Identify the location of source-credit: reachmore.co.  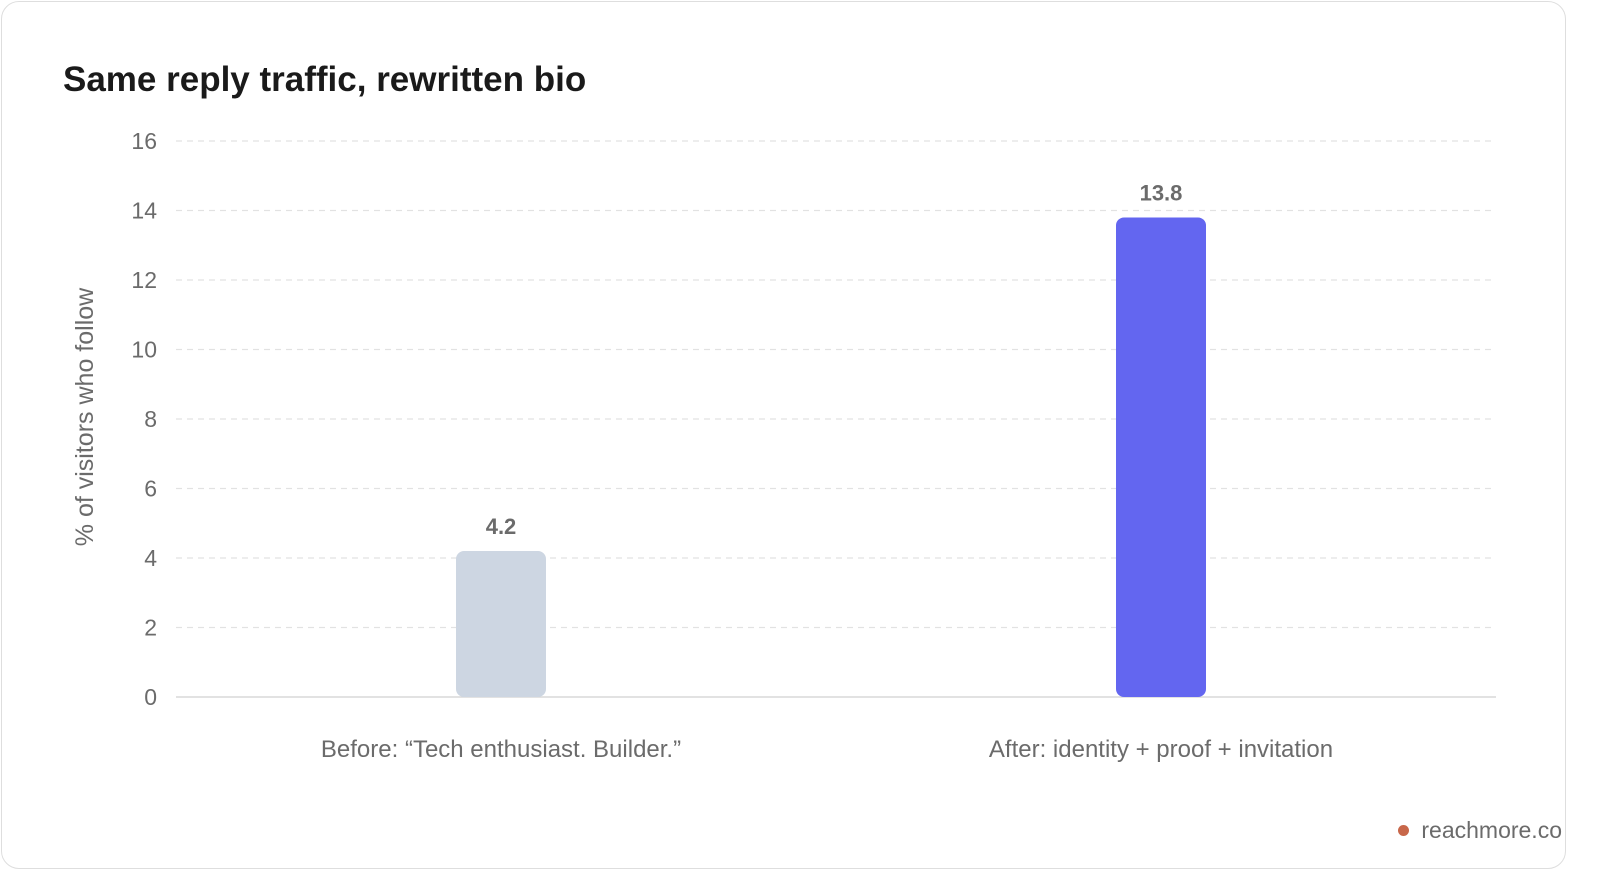
(1480, 830).